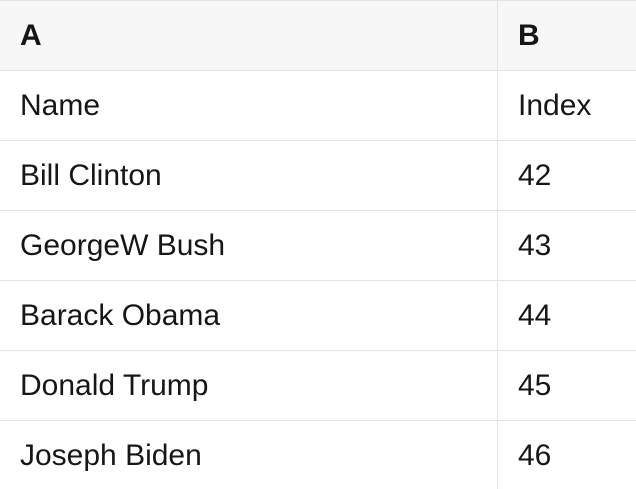 Image resolution: width=636 pixels, height=489 pixels. I want to click on table-row: Joseph Biden 46, so click(318, 455).